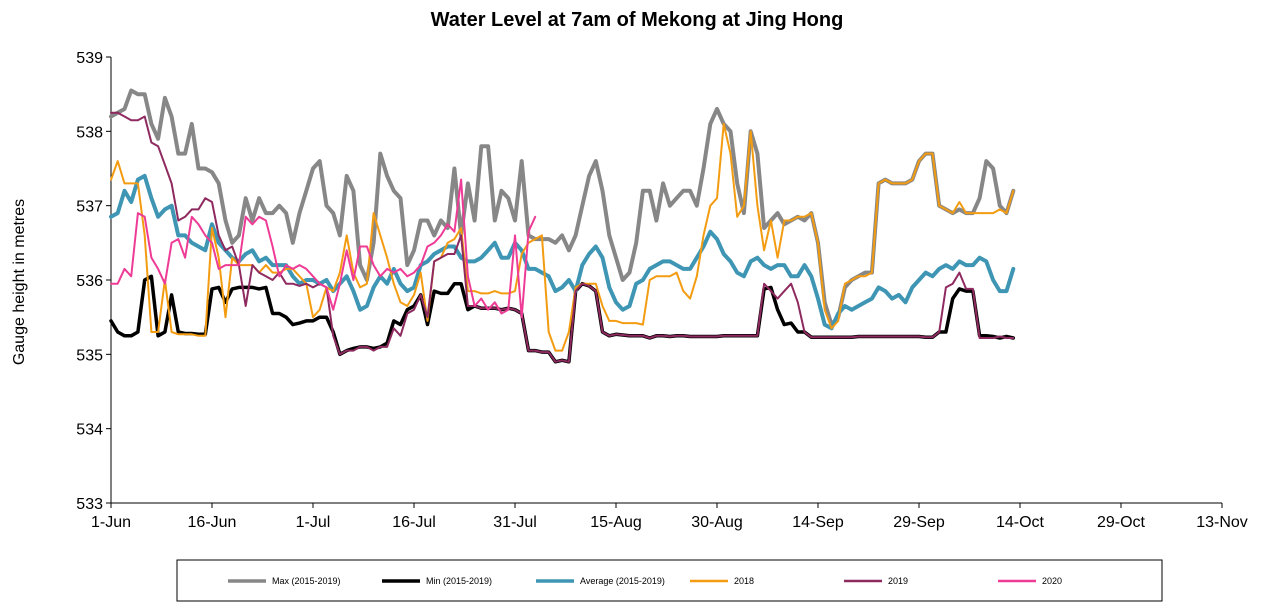  What do you see at coordinates (212, 522) in the screenshot?
I see `x-tick-label: 16-Jun` at bounding box center [212, 522].